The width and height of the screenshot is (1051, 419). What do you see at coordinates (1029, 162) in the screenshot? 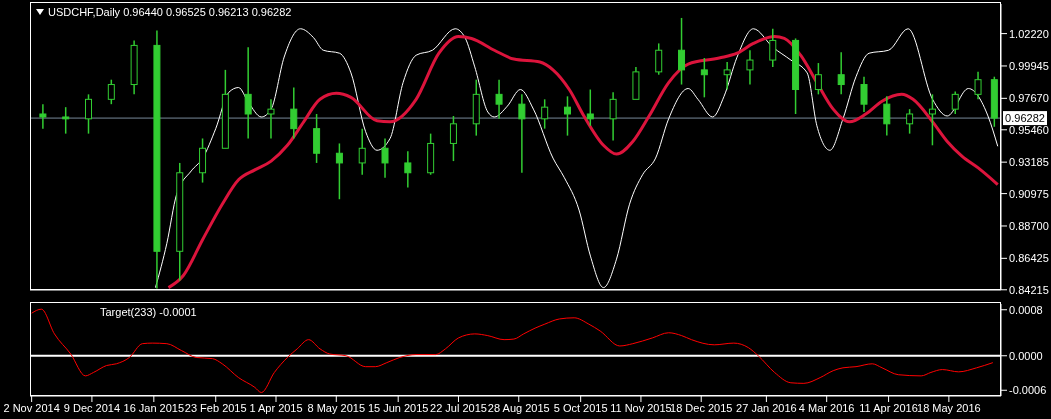
I see `y-tick-label: 0.93185` at bounding box center [1029, 162].